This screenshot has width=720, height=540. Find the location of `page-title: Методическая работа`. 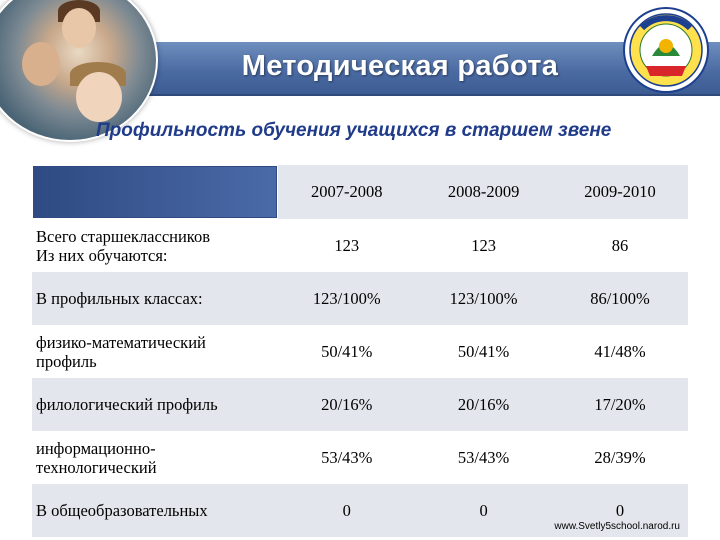

page-title: Методическая работа is located at coordinates (400, 66).